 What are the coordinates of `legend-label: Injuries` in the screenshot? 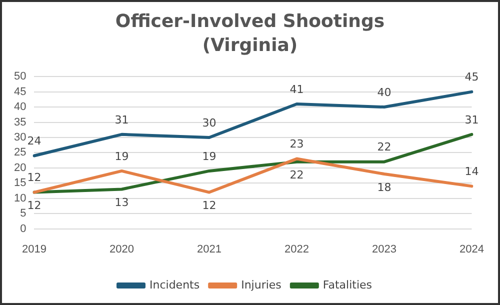 It's located at (261, 285).